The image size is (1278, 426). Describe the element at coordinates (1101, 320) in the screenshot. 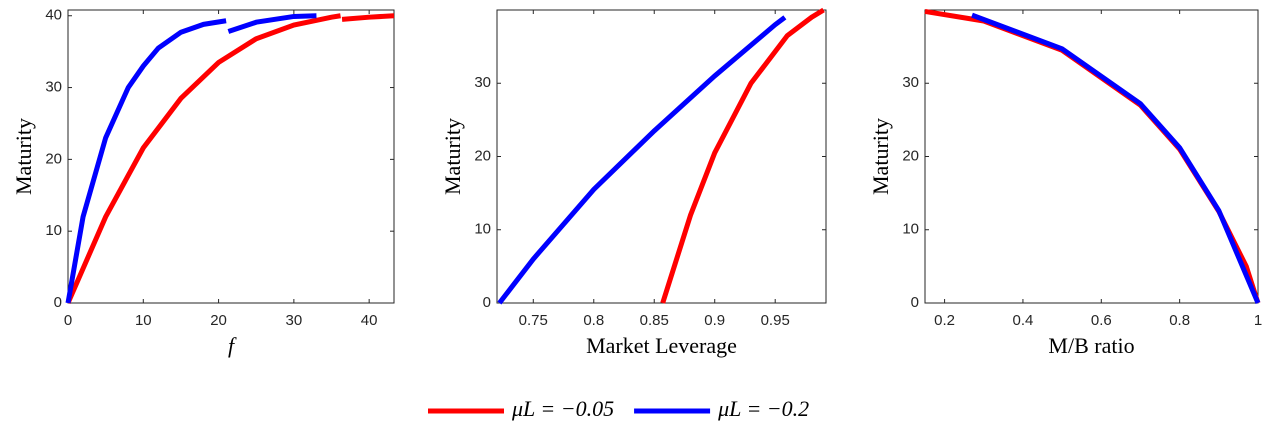

I see `x-tick-label: 0.6` at that location.